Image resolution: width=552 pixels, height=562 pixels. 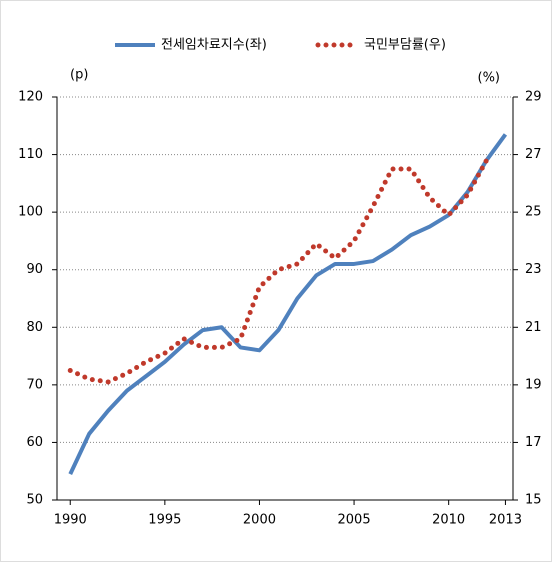 I want to click on y-tick-label: 110, so click(x=30, y=154).